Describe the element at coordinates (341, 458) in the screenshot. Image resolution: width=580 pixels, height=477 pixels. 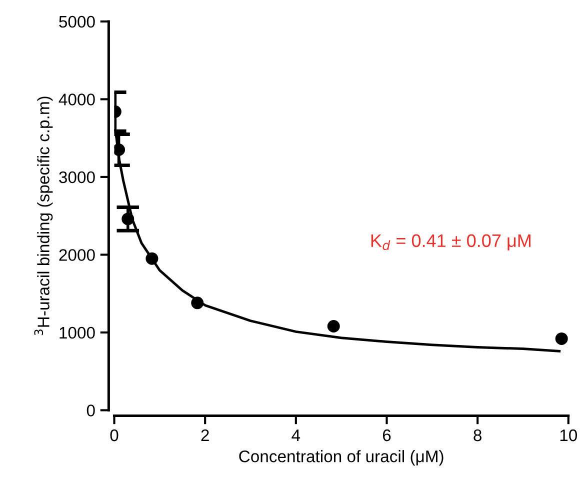
I see `x-axis-title: Concentration of uracil (μM)` at that location.